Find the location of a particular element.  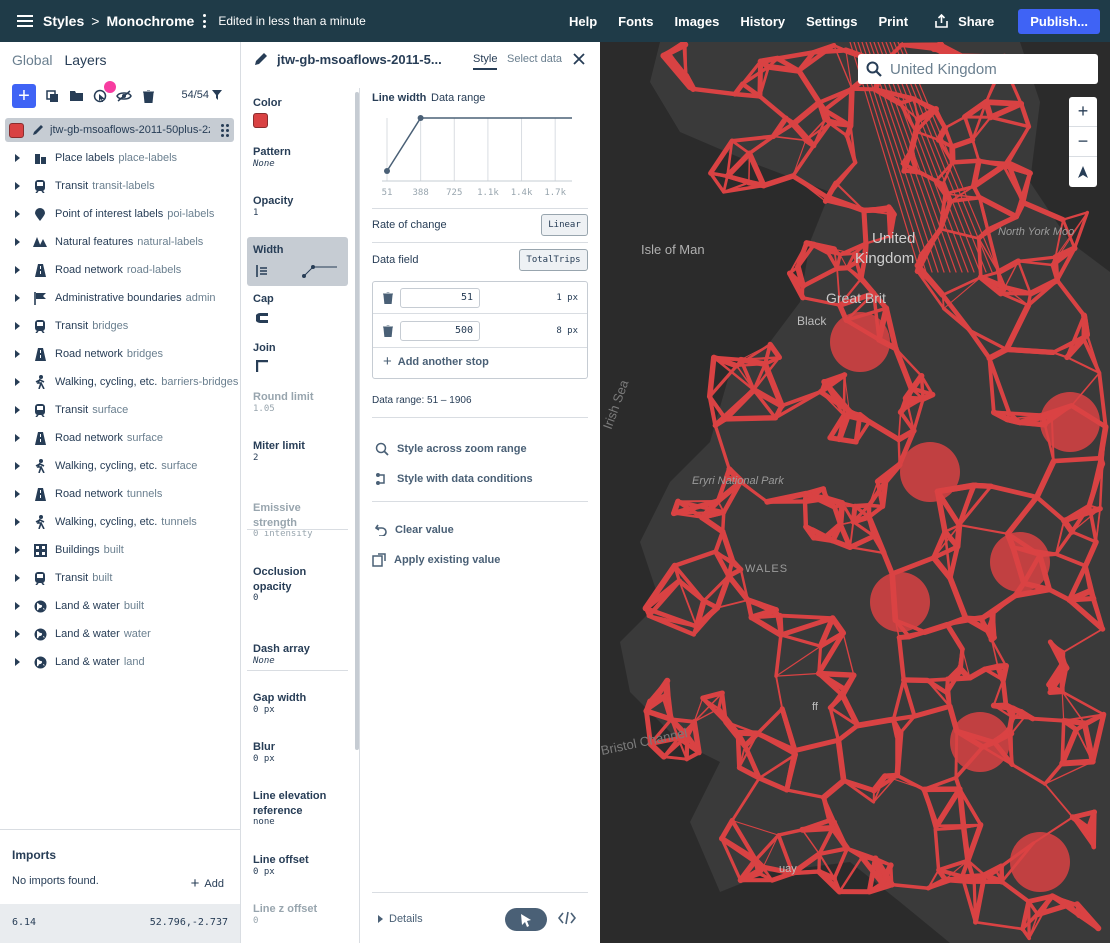

color-swatch is located at coordinates (260, 120).